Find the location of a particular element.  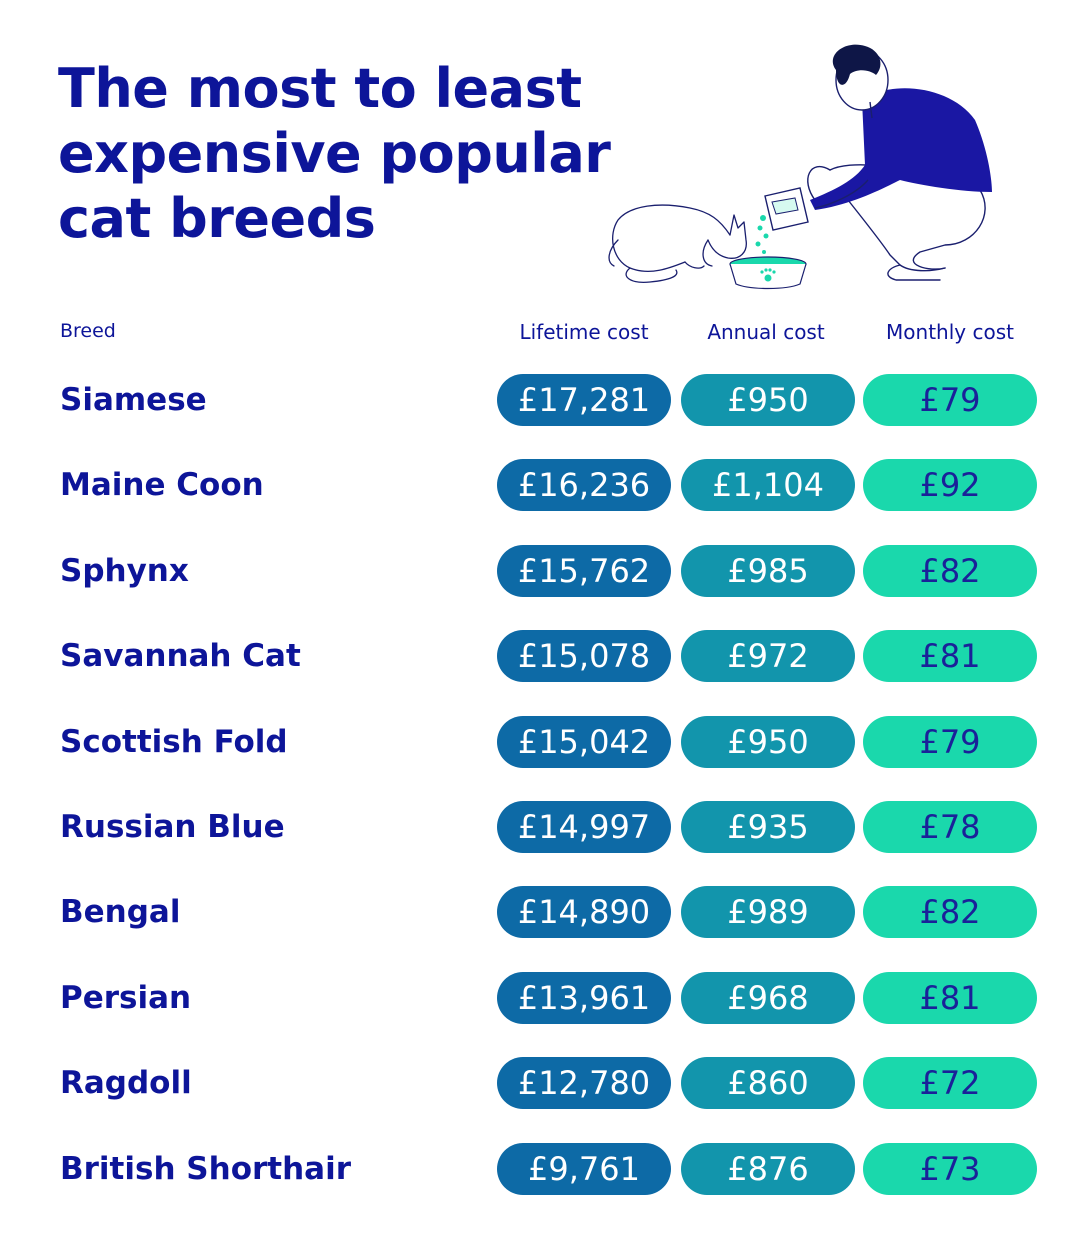

annual-cost-pill: £989 is located at coordinates (768, 912).